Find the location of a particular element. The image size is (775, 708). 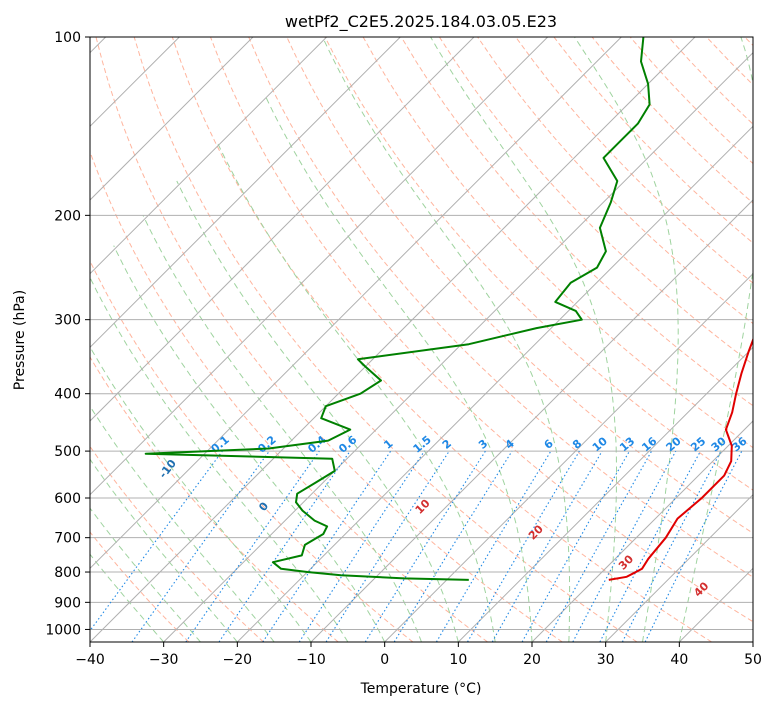

y-tick-label: 800 is located at coordinates (67, 573).